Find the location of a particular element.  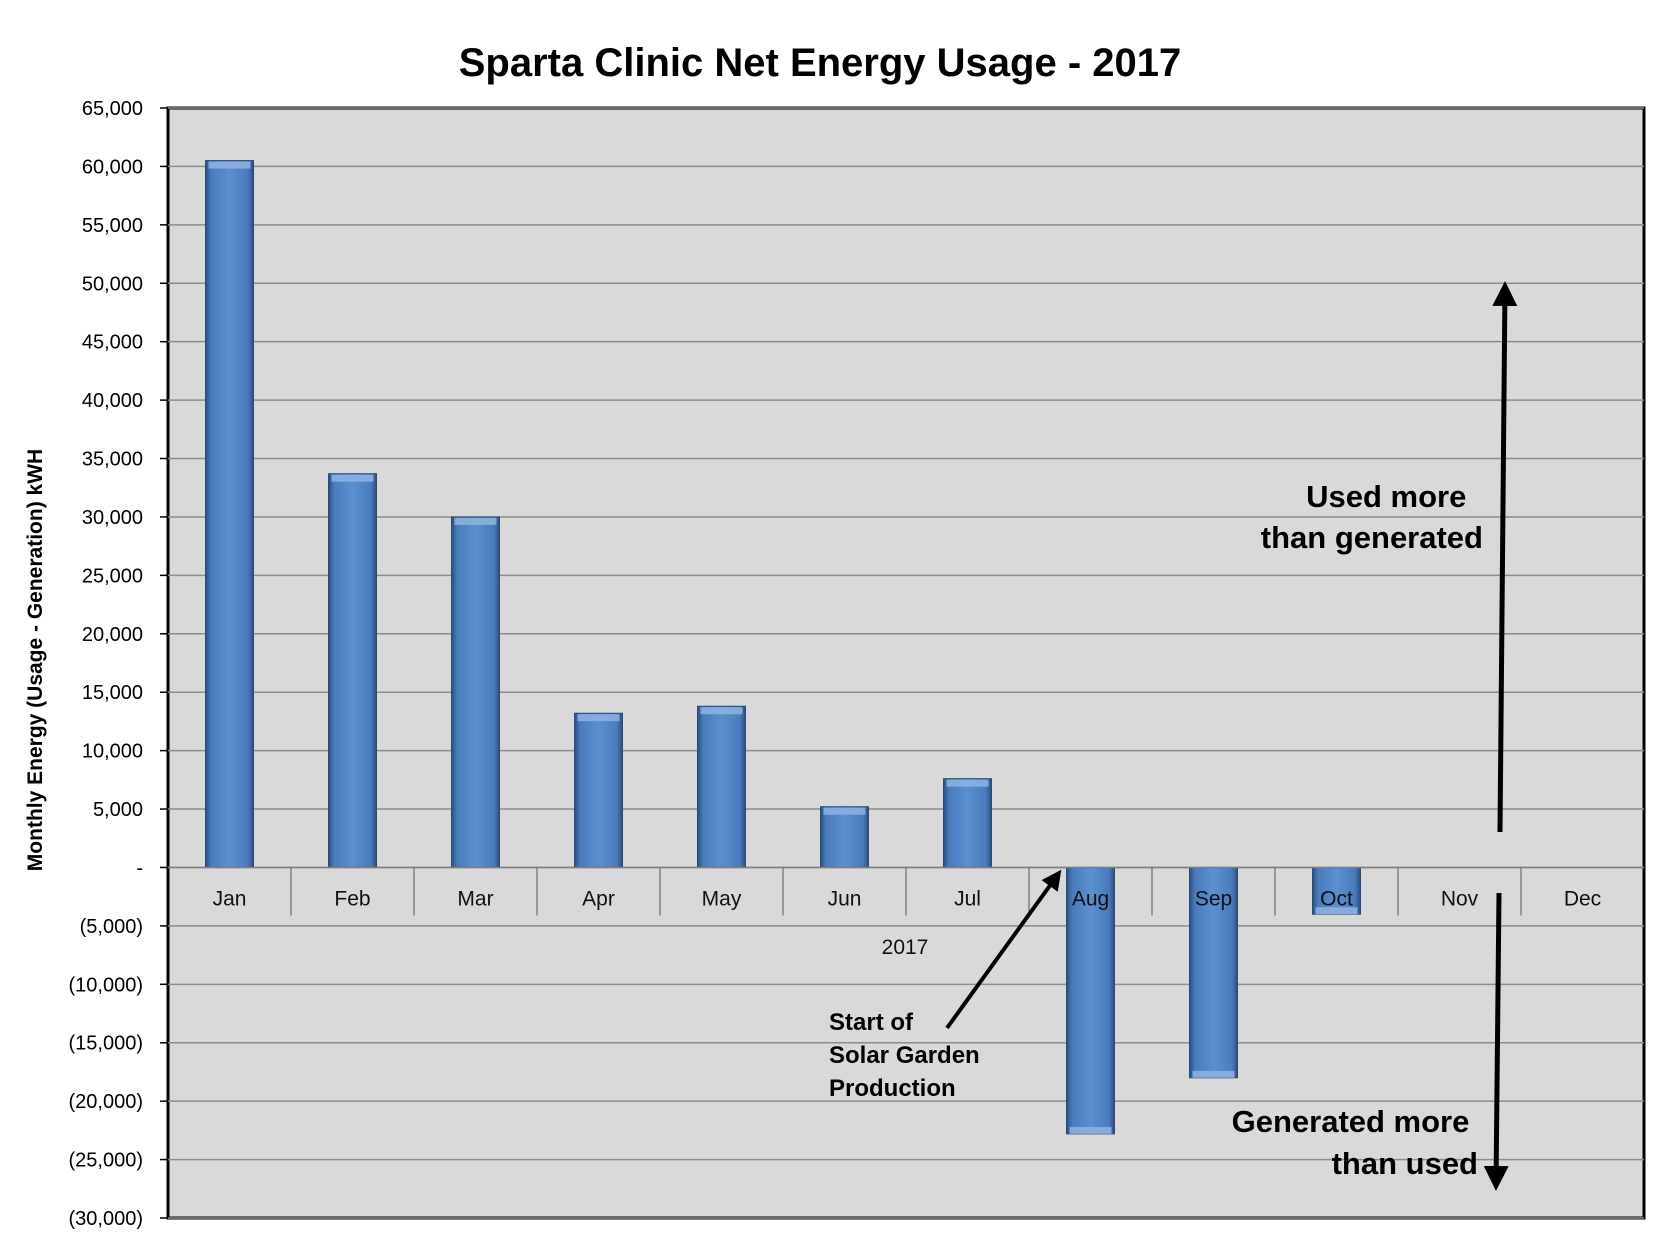

x-axis: Jan Feb Mar Apr May Jun Jul Aug Sep Oct Nov Dec is located at coordinates (906, 891).